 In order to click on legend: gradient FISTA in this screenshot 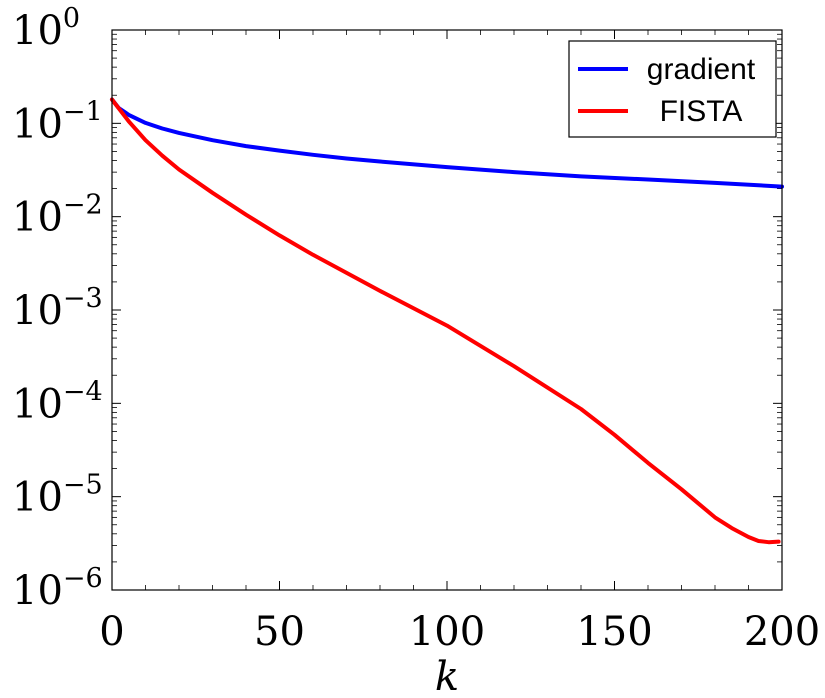, I will do `click(672, 89)`.